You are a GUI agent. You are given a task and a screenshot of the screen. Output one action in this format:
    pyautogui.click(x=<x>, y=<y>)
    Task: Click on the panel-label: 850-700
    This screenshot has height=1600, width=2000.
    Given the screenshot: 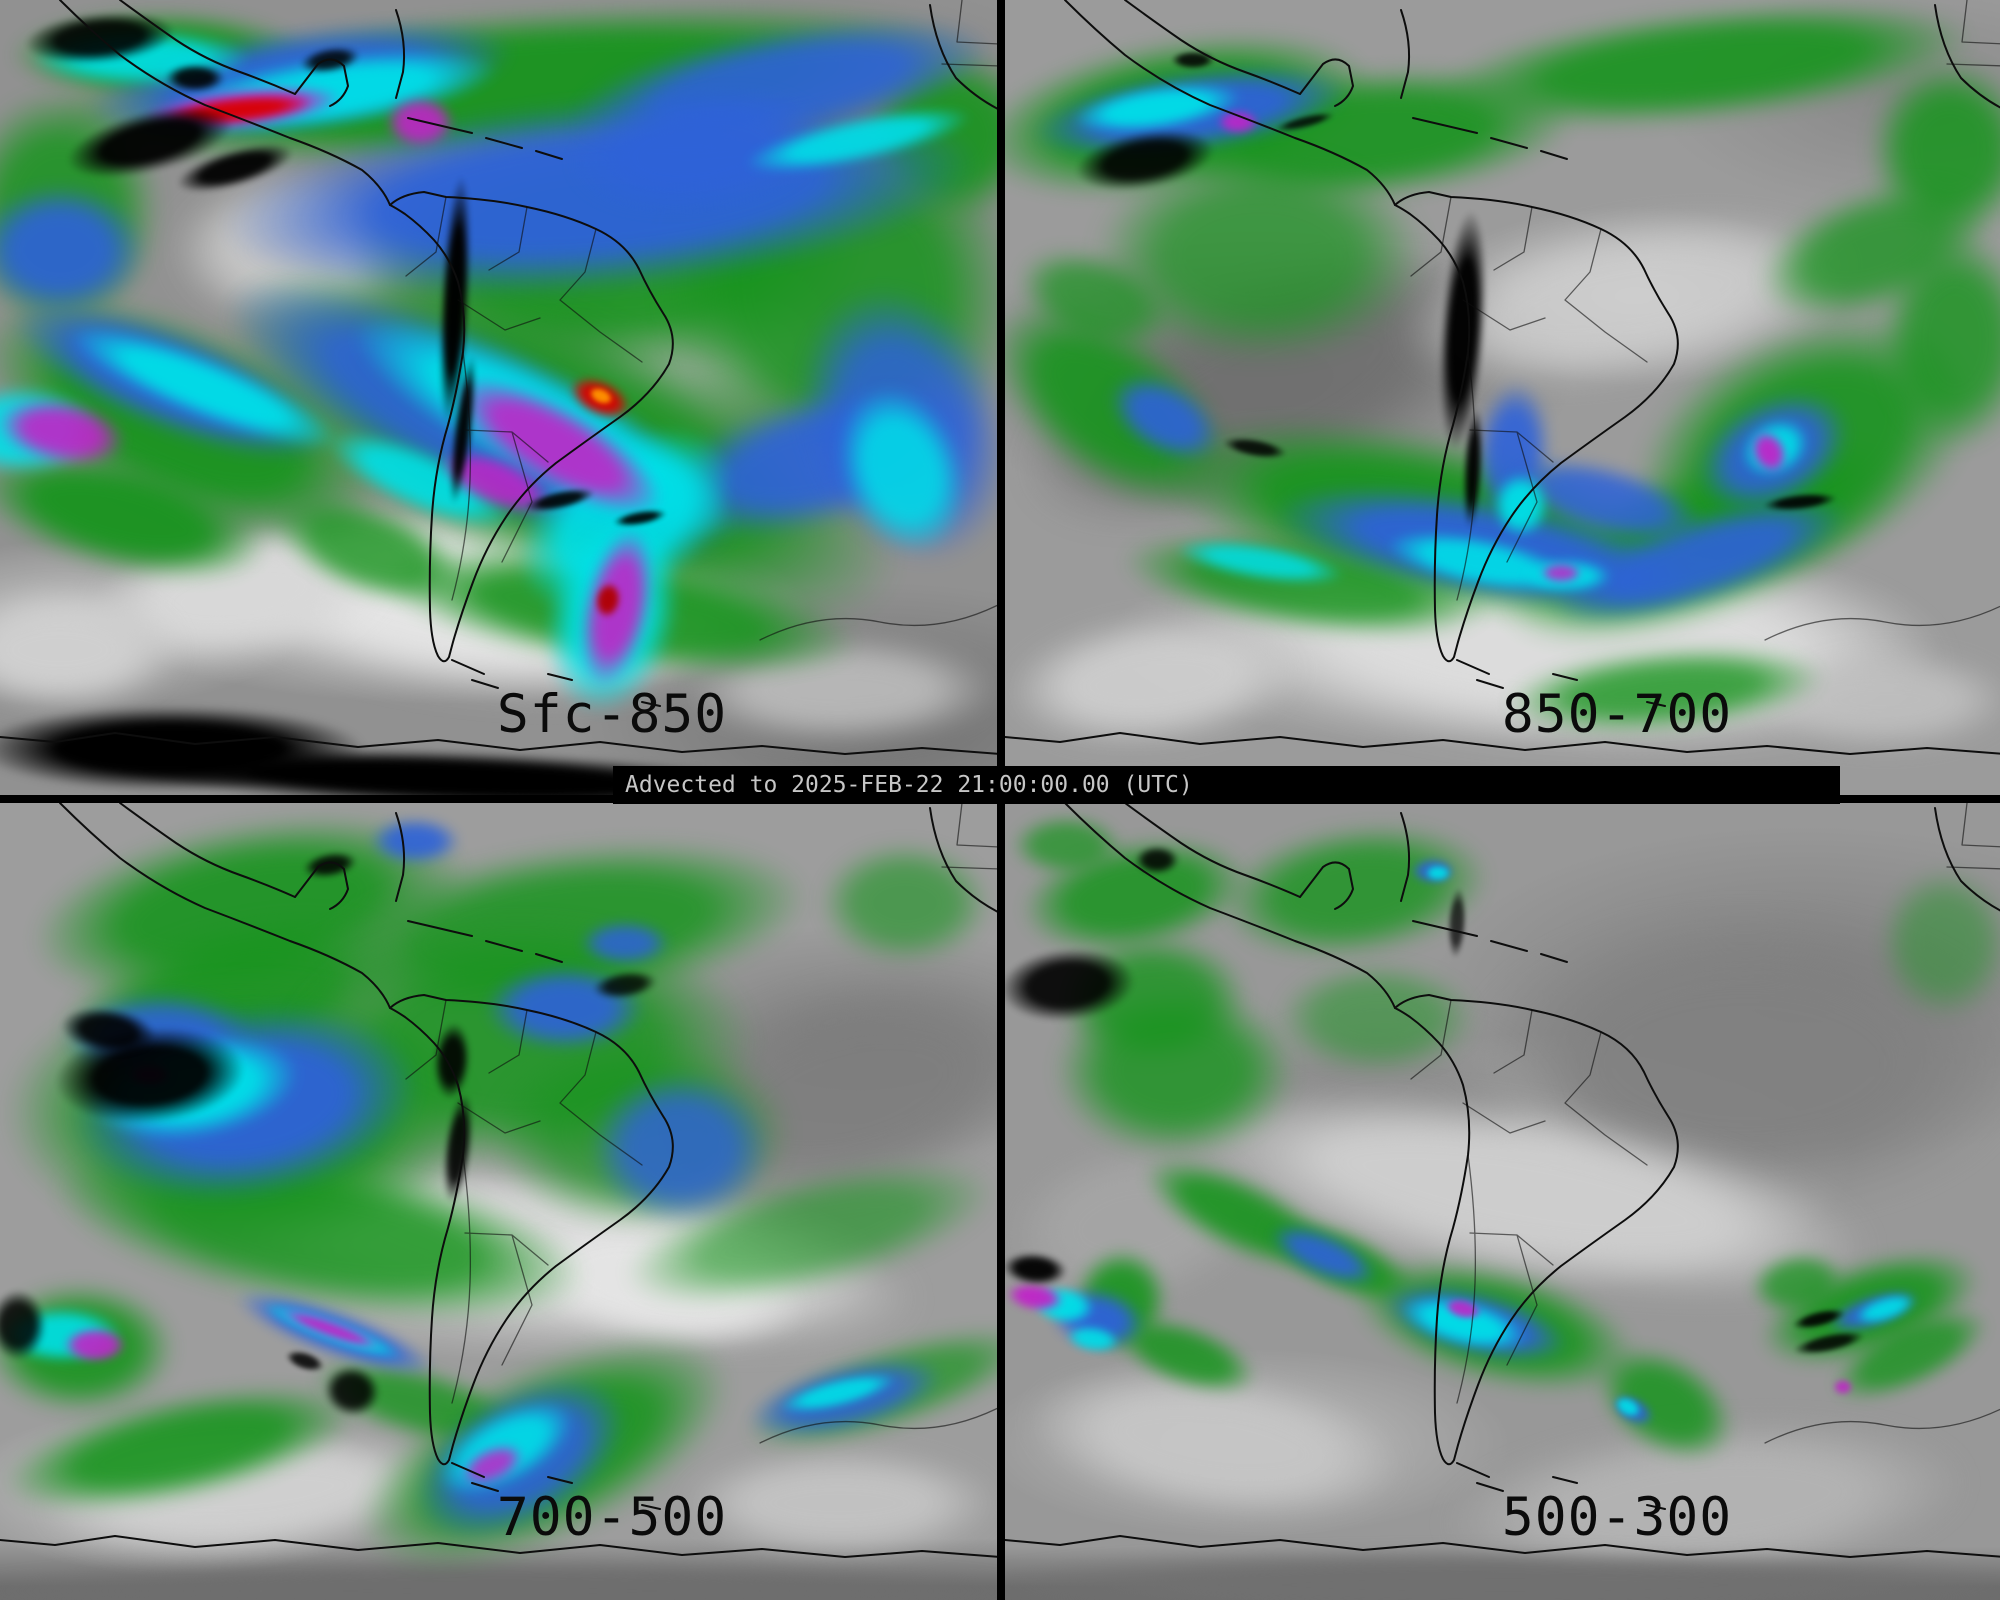 What is the action you would take?
    pyautogui.click(x=1617, y=714)
    